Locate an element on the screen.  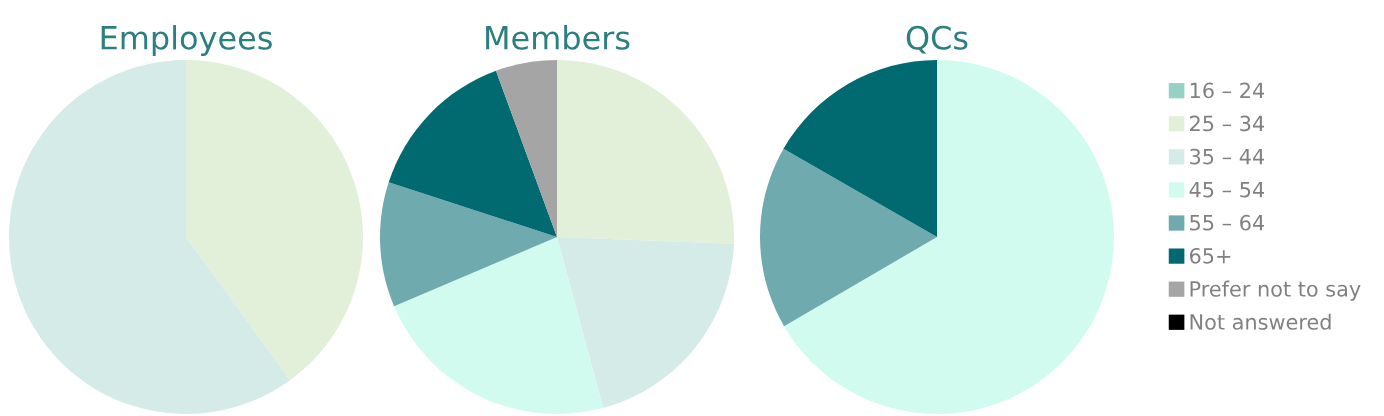
chart-title: QCs is located at coordinates (937, 39).